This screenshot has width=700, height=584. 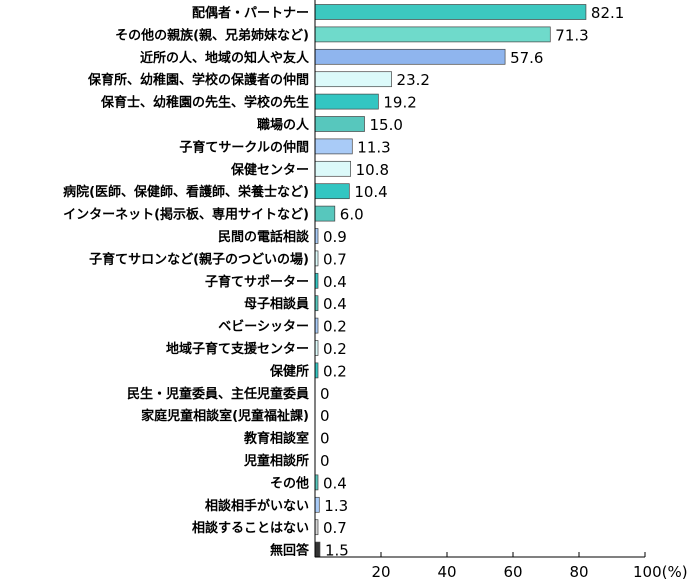 What do you see at coordinates (607, 13) in the screenshot?
I see `value-label: 82.1` at bounding box center [607, 13].